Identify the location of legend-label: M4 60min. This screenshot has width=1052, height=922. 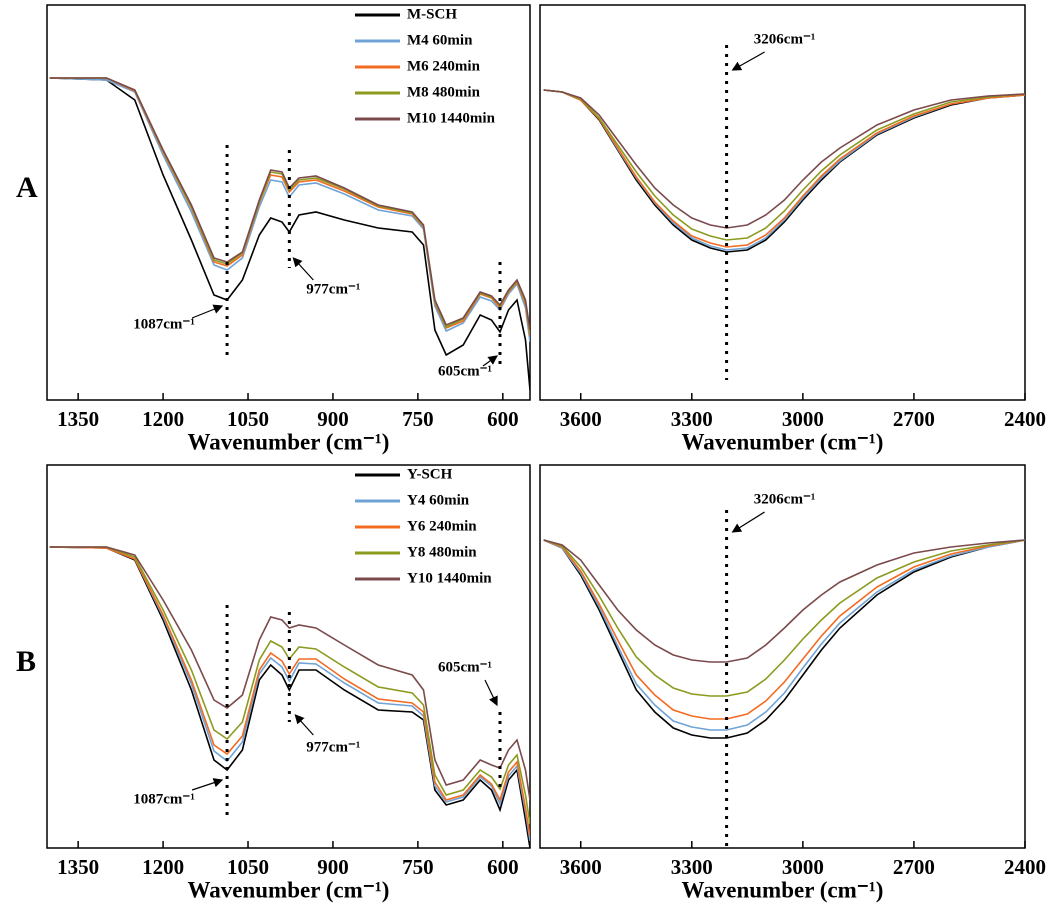
(440, 40).